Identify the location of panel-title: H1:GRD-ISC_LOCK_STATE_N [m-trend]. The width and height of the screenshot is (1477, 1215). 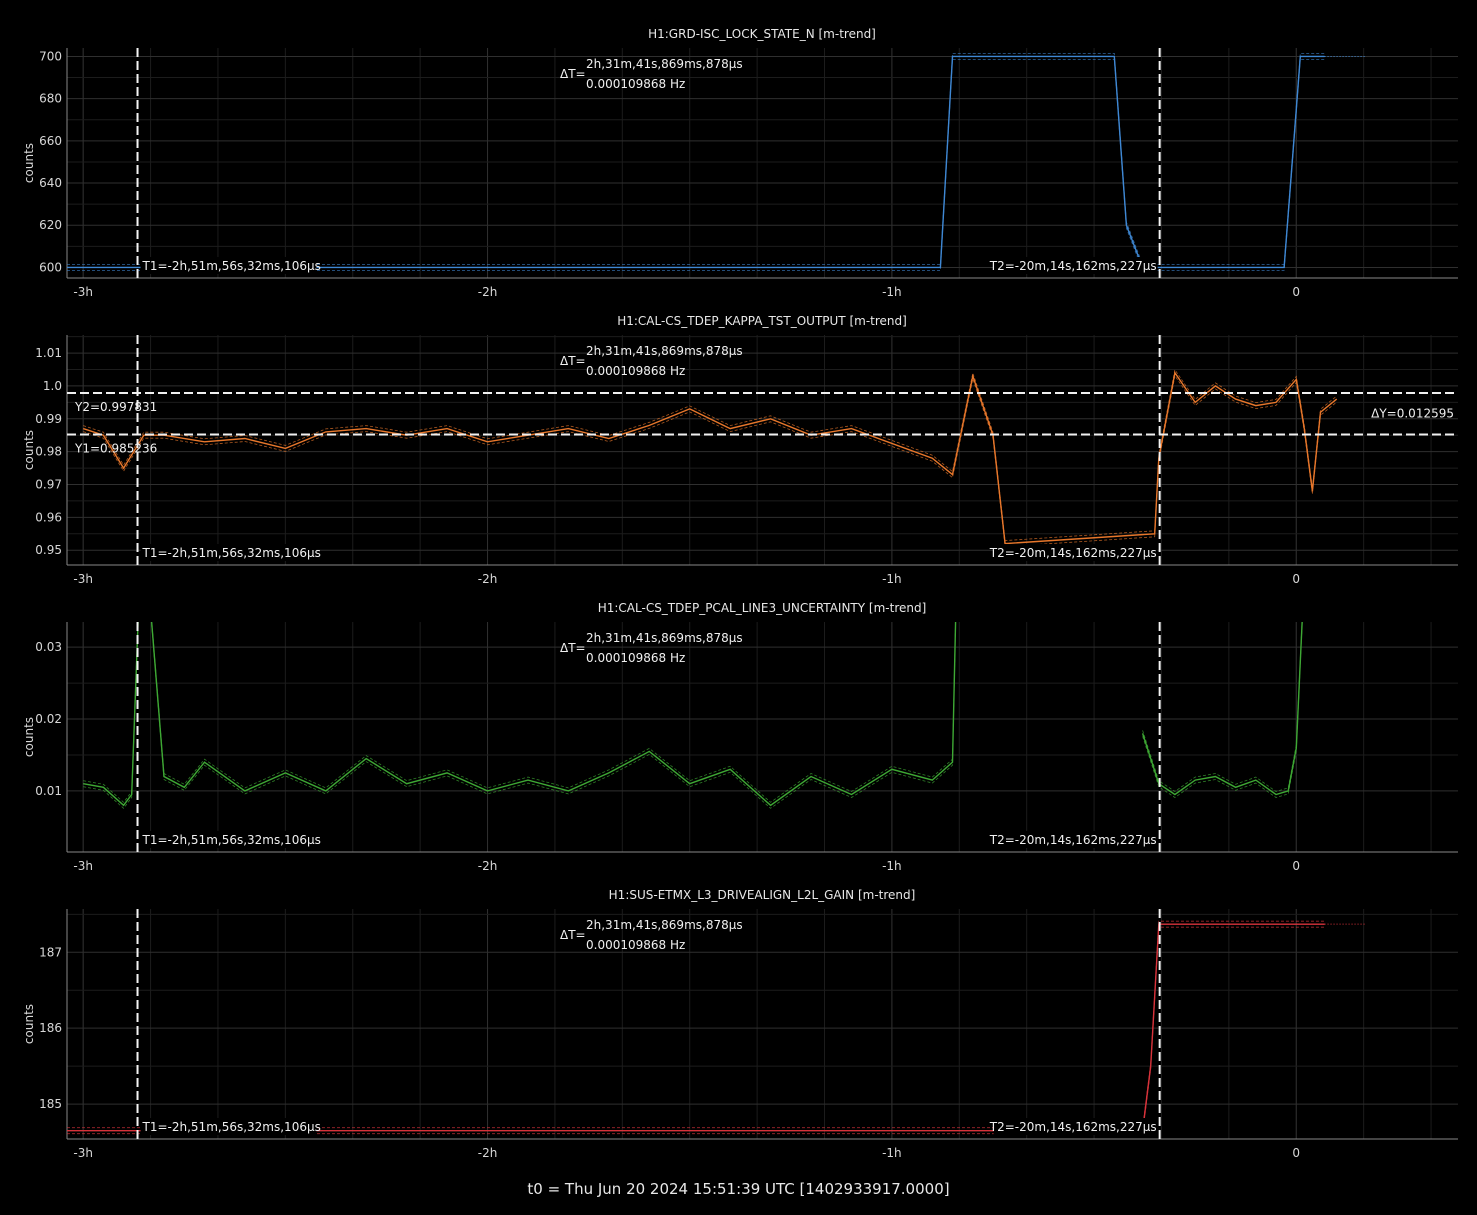
(762, 34).